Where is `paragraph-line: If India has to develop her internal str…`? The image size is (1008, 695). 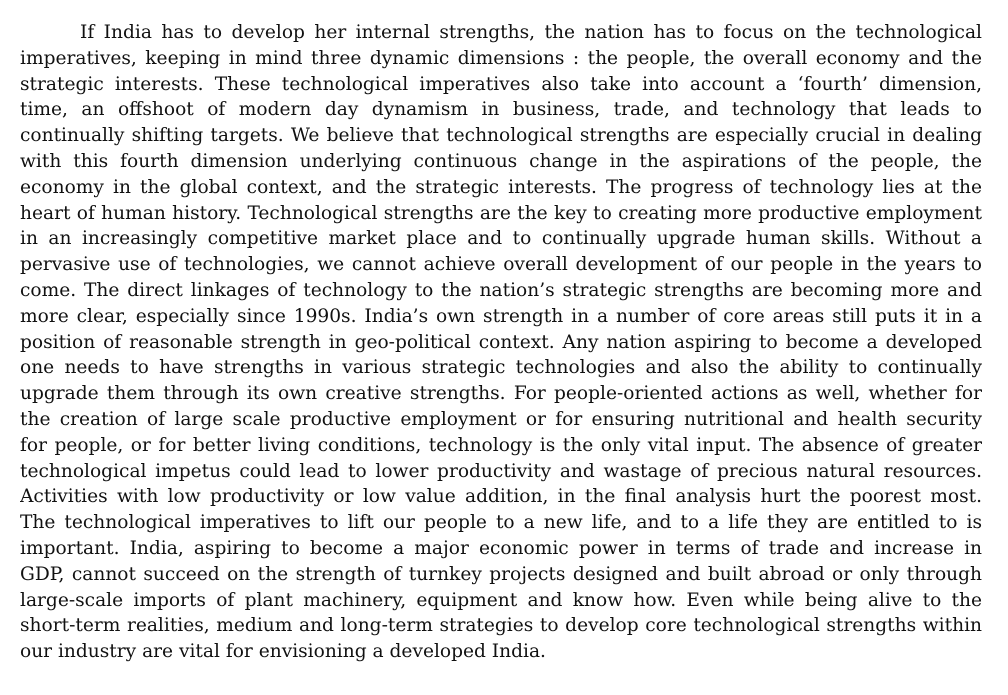 paragraph-line: If India has to develop her internal str… is located at coordinates (531, 32).